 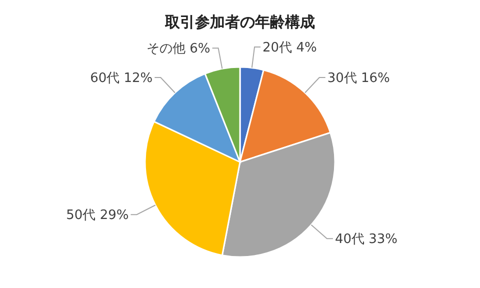 I want to click on slice-label: 50代 29%, so click(x=97, y=216).